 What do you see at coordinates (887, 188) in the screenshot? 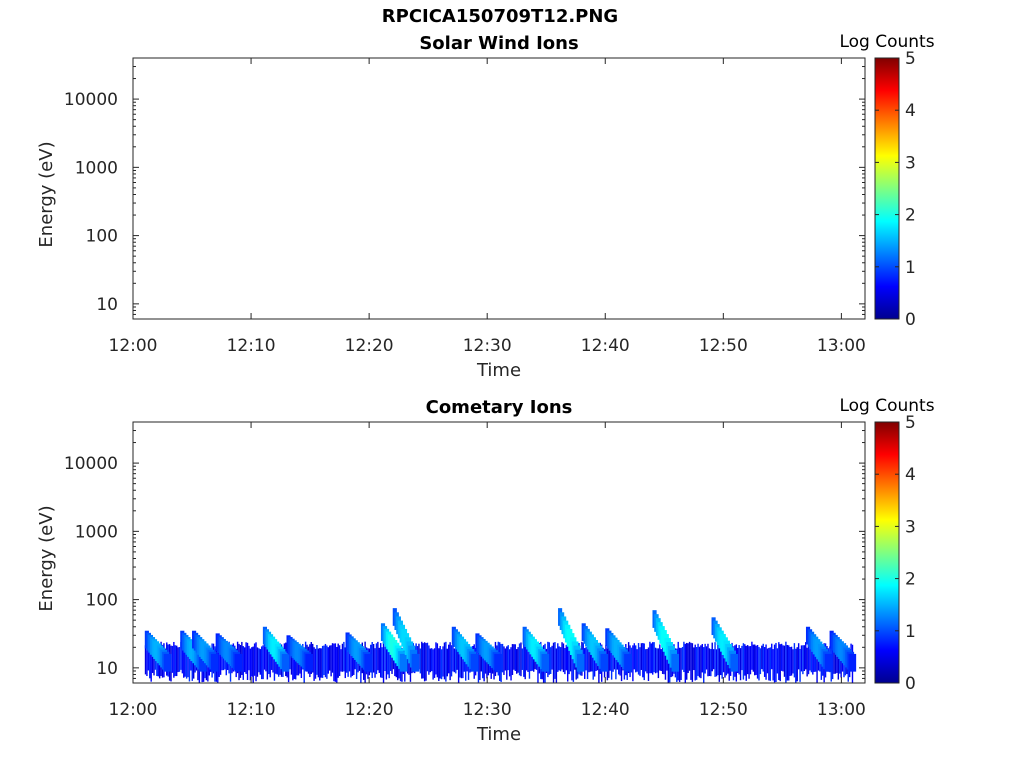
I see `colorbar` at bounding box center [887, 188].